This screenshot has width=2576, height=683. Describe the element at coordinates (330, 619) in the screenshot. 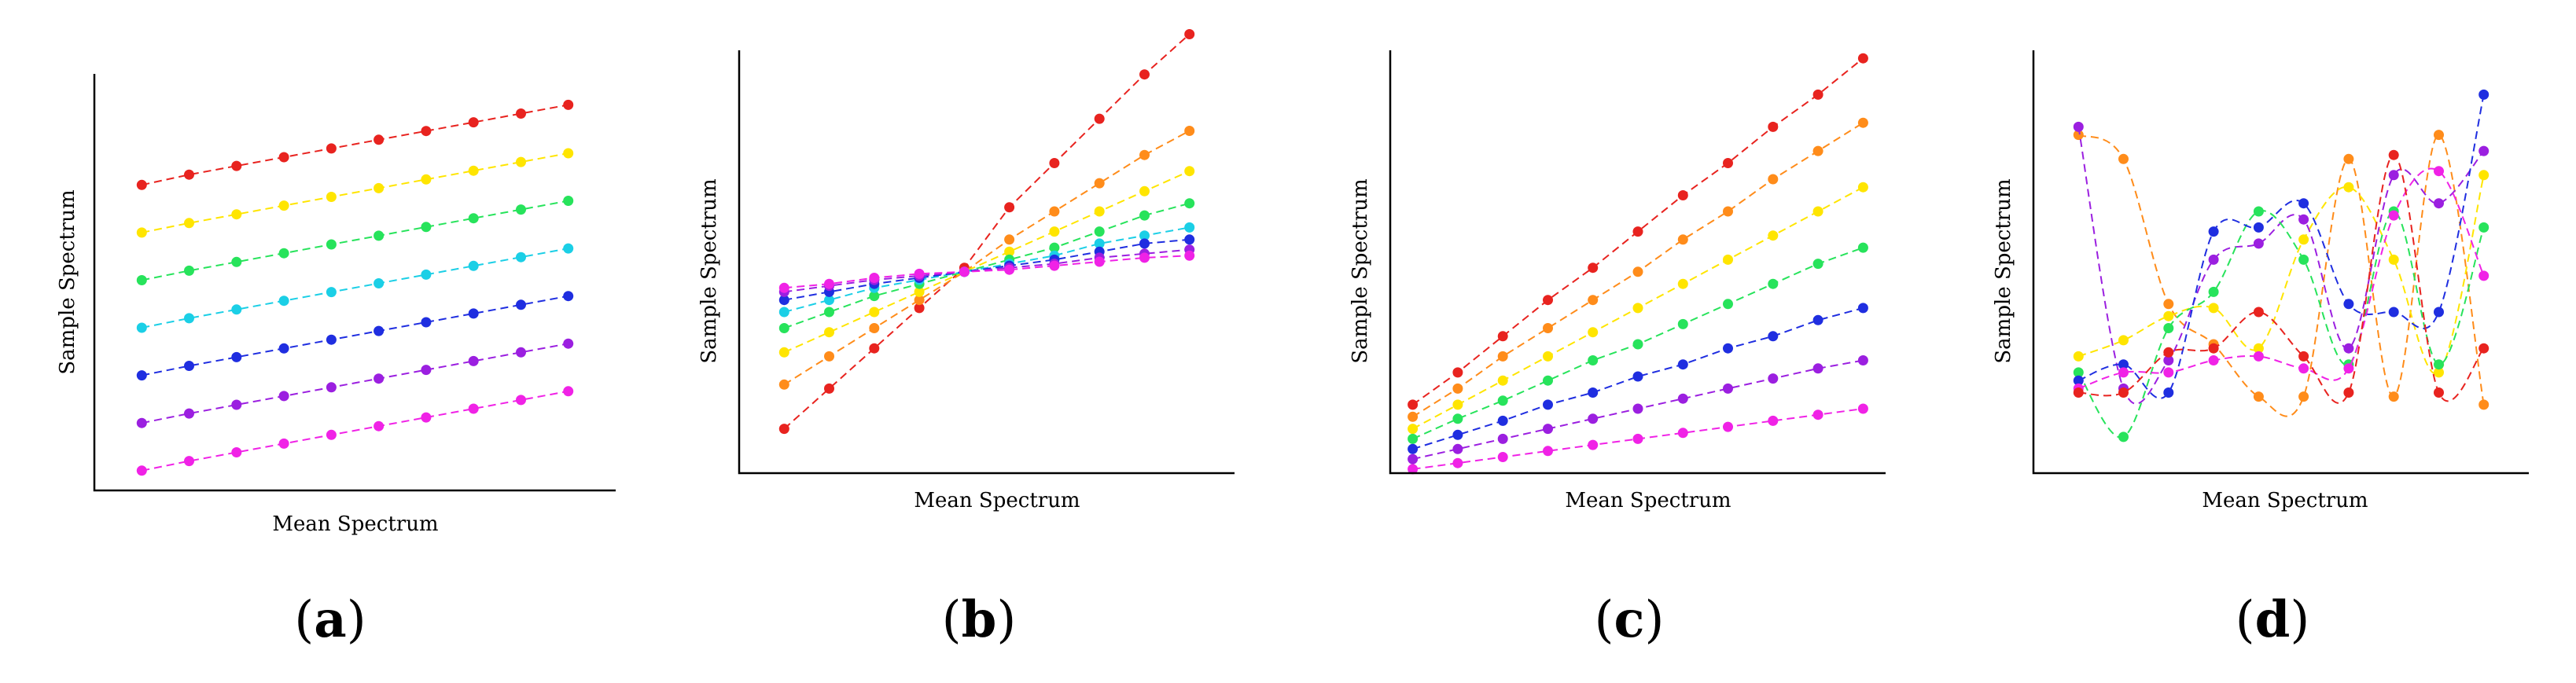

I see `panel-a-letter: a` at that location.